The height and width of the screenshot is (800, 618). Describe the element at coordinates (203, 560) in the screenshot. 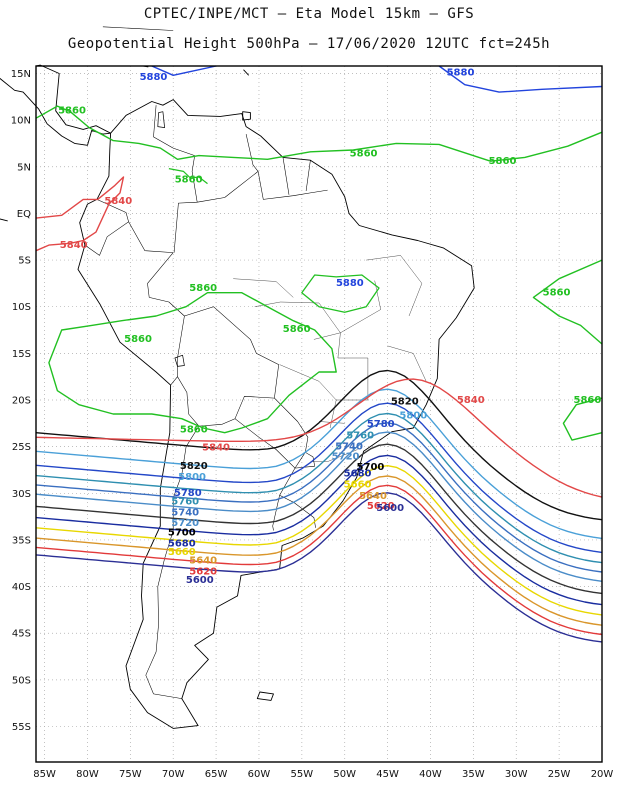

I see `contour-label: 5640` at that location.